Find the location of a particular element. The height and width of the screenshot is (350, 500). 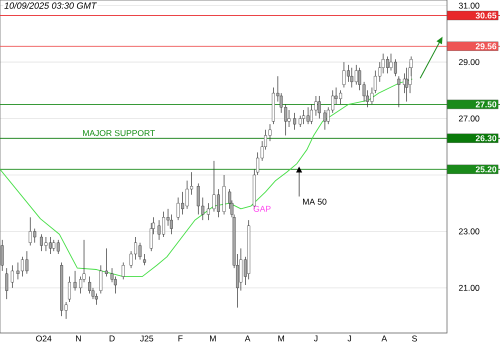

chart-title: 10/09/2025 03:30 GMT is located at coordinates (50, 5).